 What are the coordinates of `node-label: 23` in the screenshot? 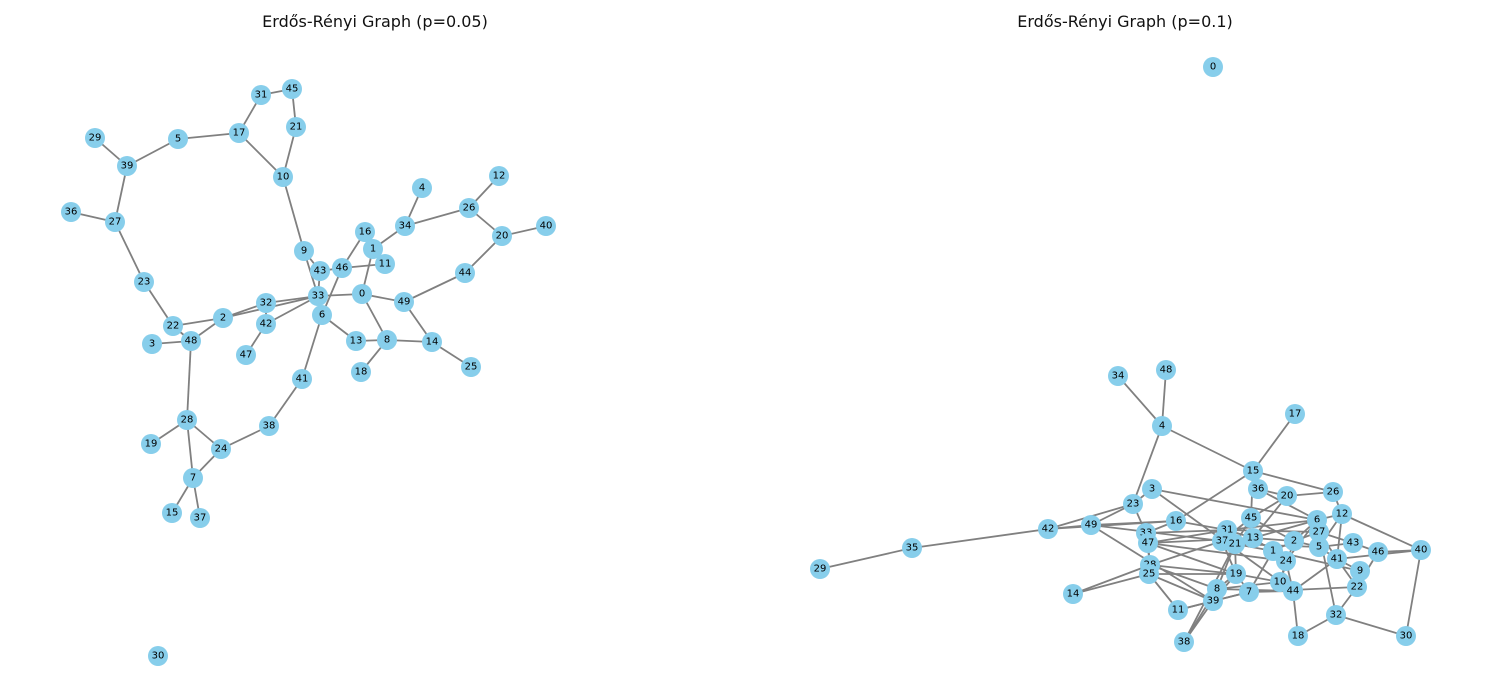 It's located at (1133, 504).